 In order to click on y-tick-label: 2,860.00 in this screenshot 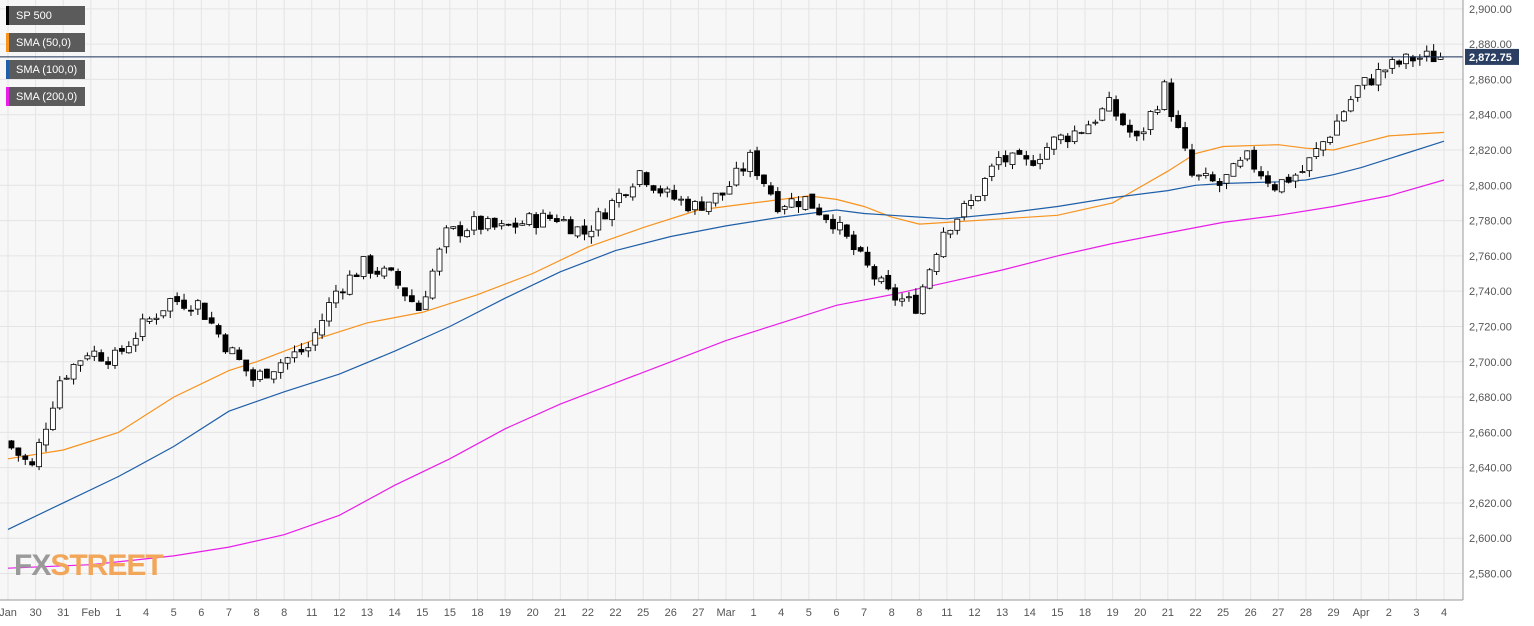, I will do `click(1490, 80)`.